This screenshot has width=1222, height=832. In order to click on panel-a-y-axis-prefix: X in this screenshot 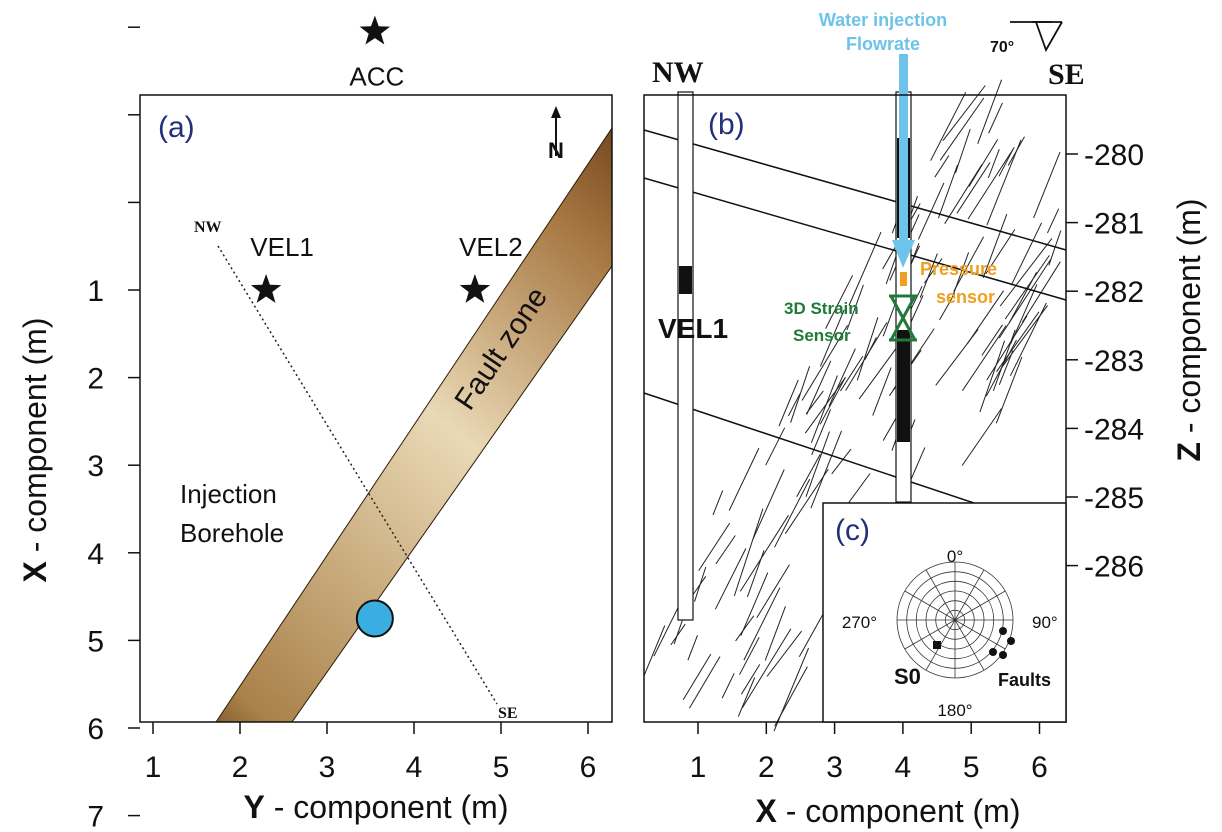, I will do `click(35, 571)`.